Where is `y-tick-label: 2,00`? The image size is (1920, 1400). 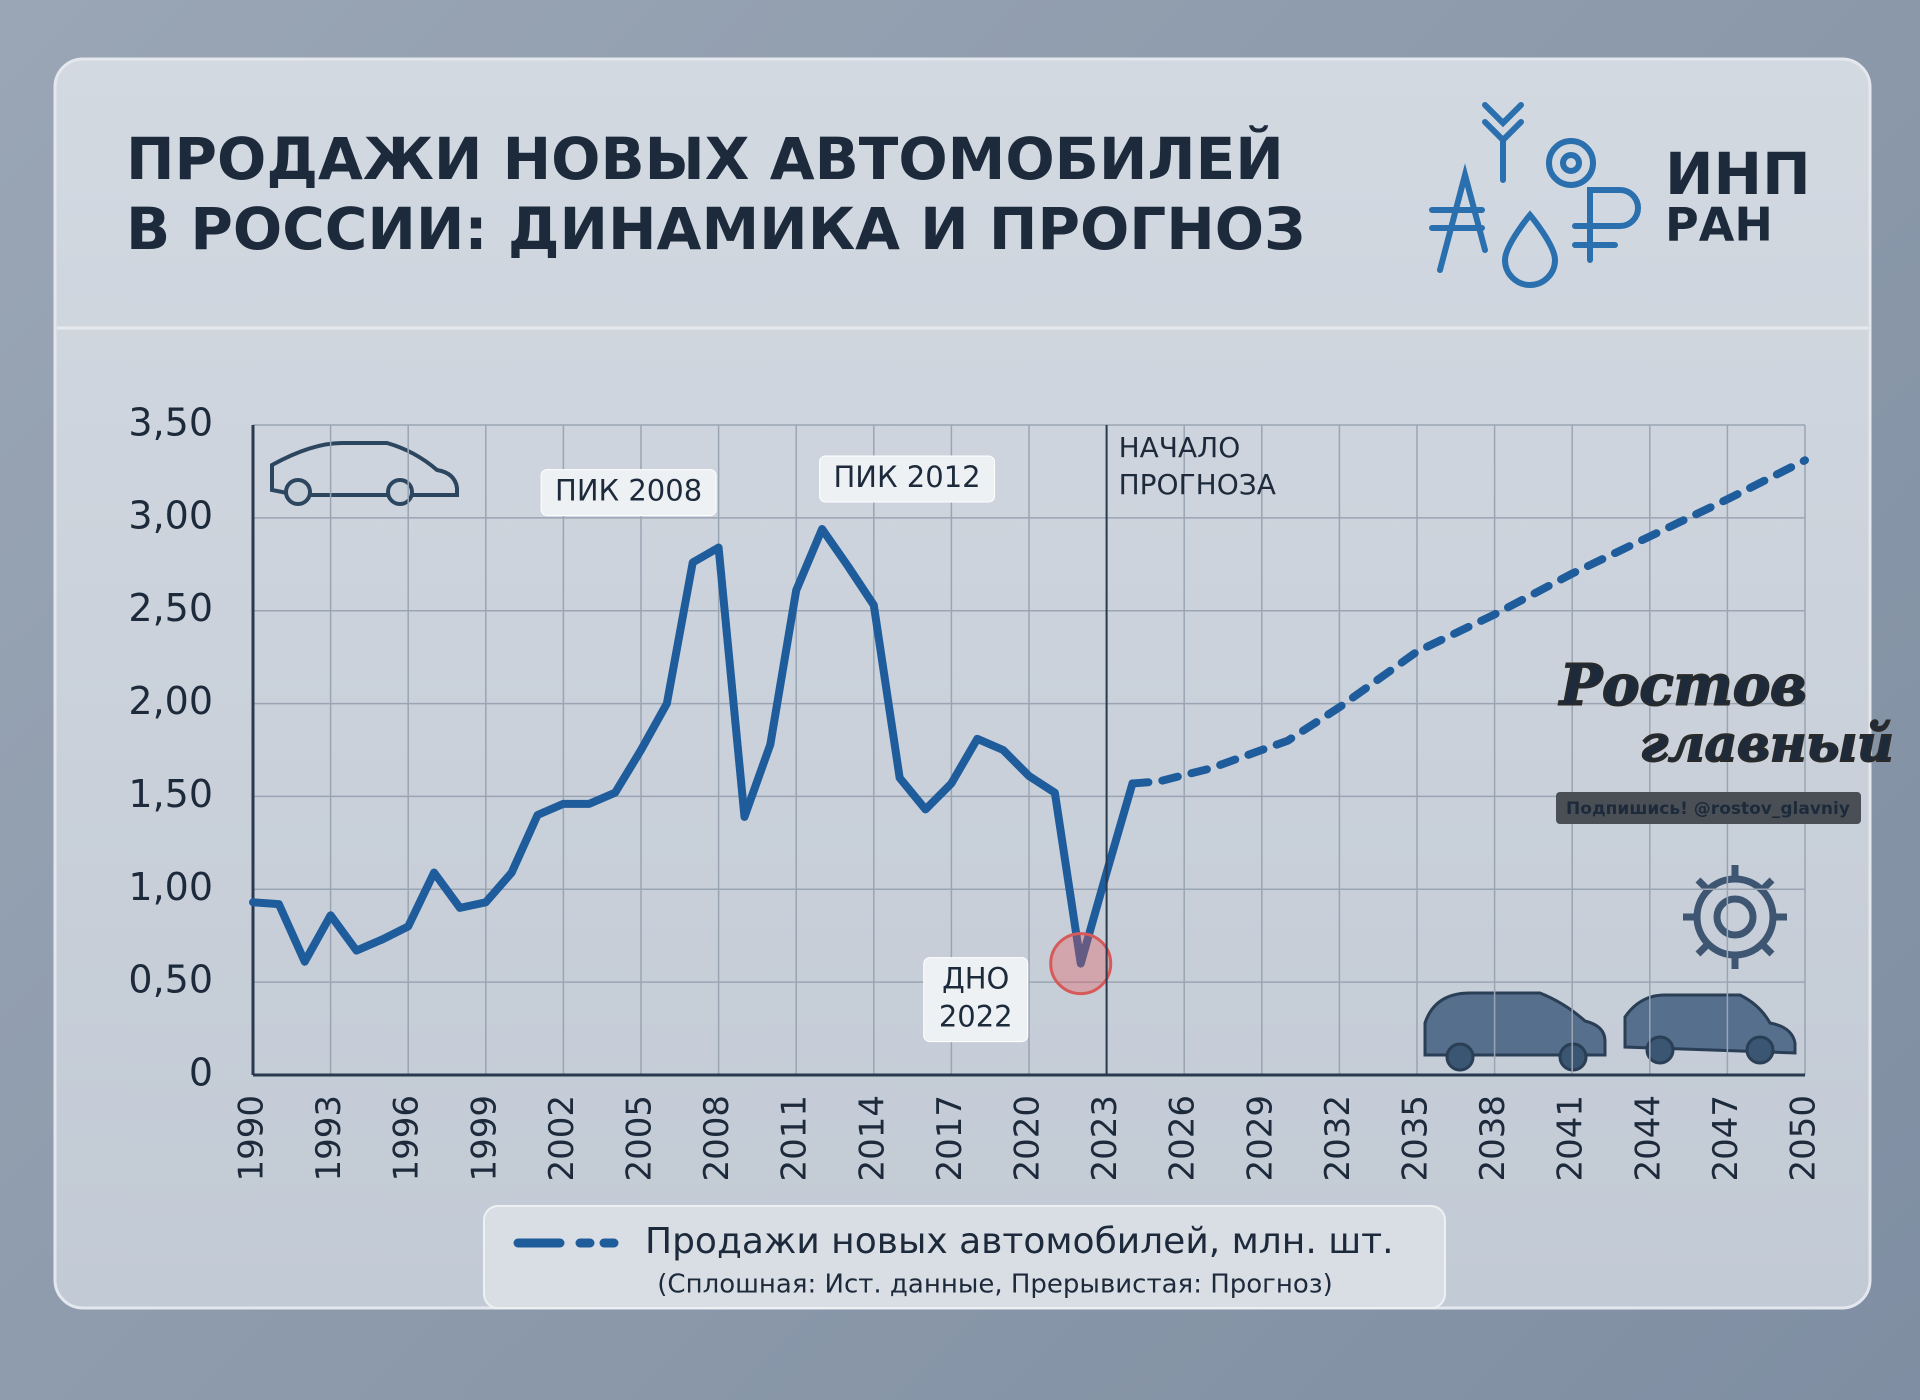
y-tick-label: 2,00 is located at coordinates (170, 701).